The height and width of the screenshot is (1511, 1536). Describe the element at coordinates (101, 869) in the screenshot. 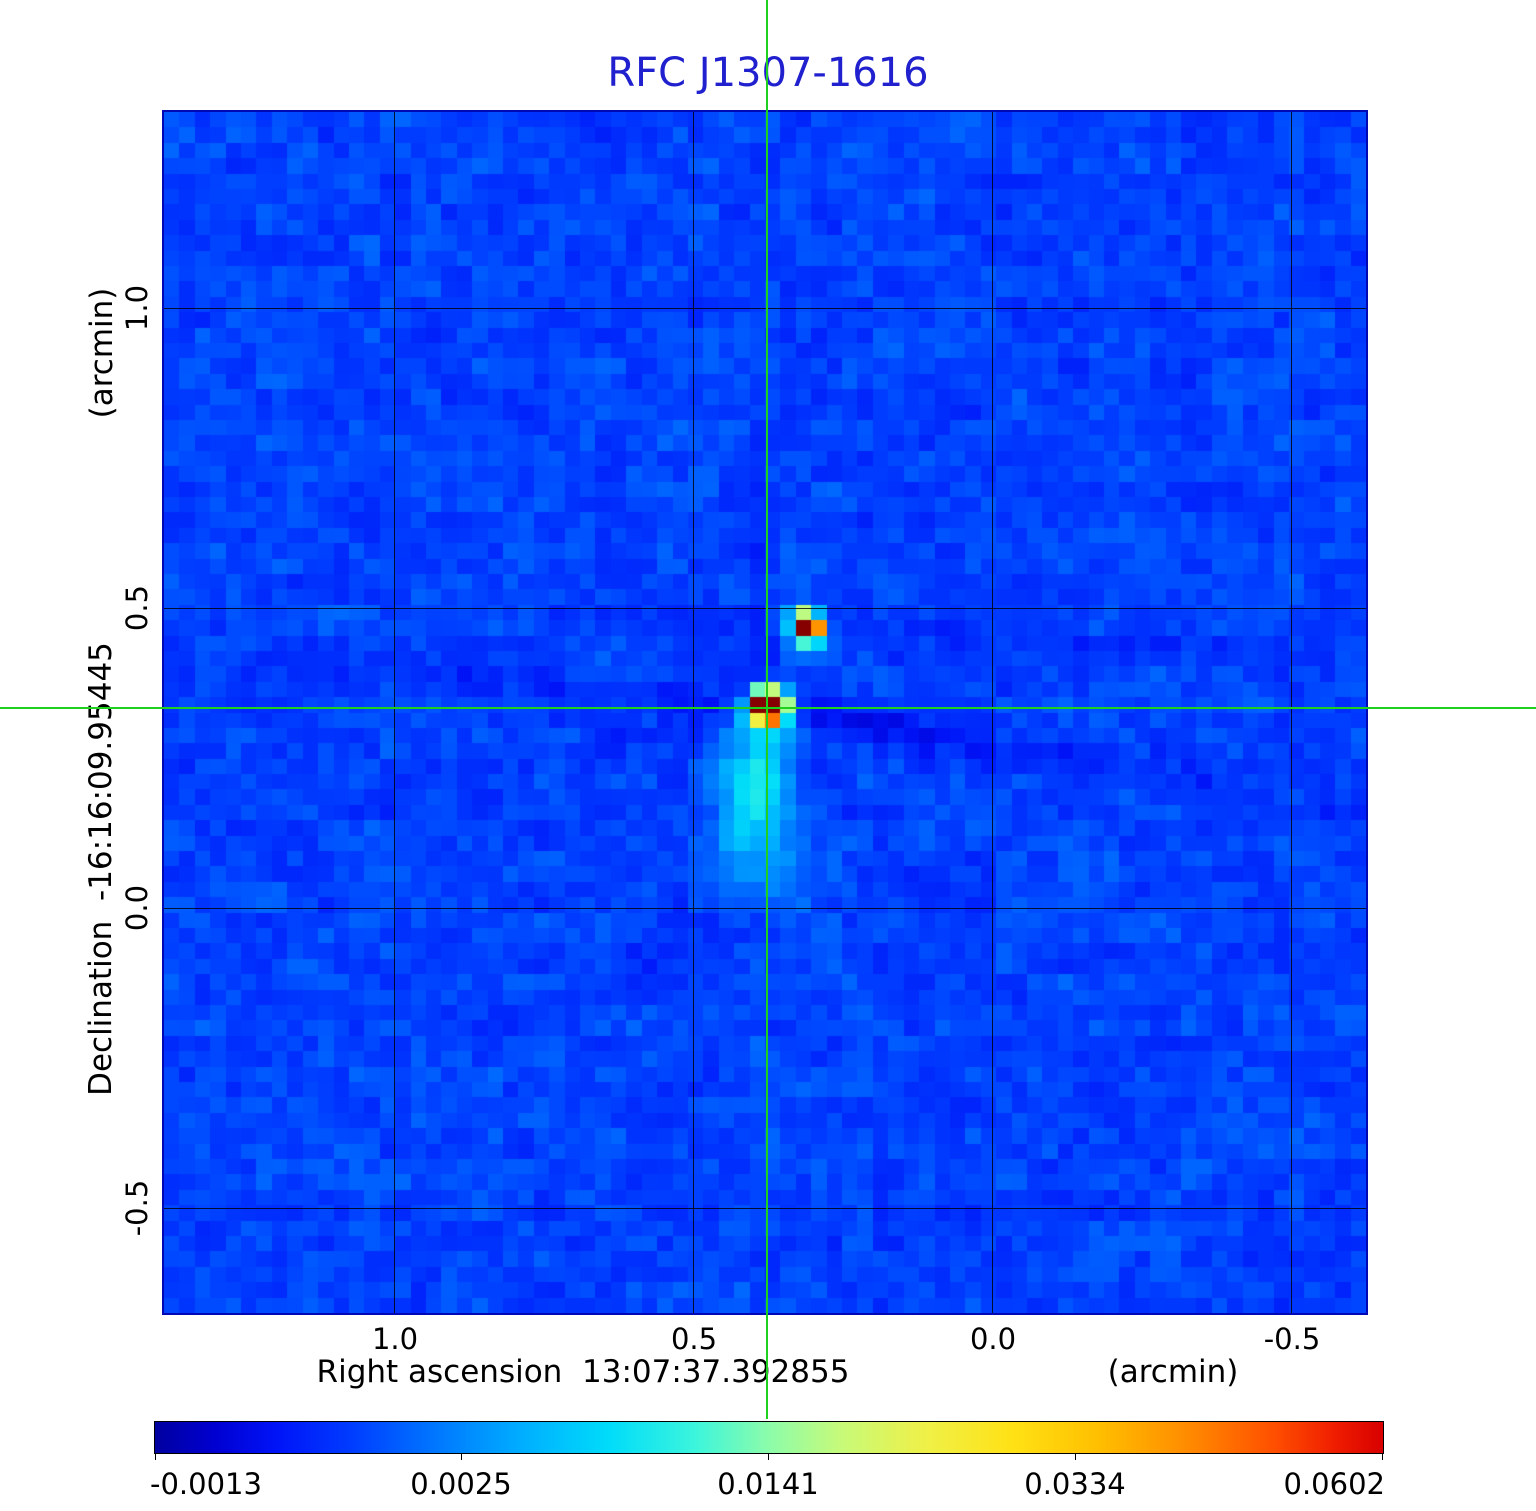

I see `y-axis-title: Declination -16:16:09.95445` at that location.